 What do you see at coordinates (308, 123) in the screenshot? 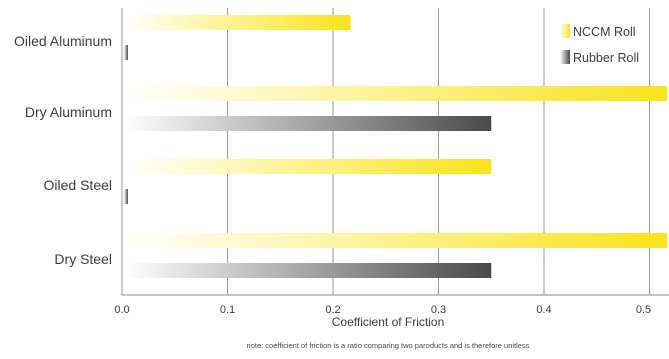
I see `bar-rubber-dry-aluminum` at bounding box center [308, 123].